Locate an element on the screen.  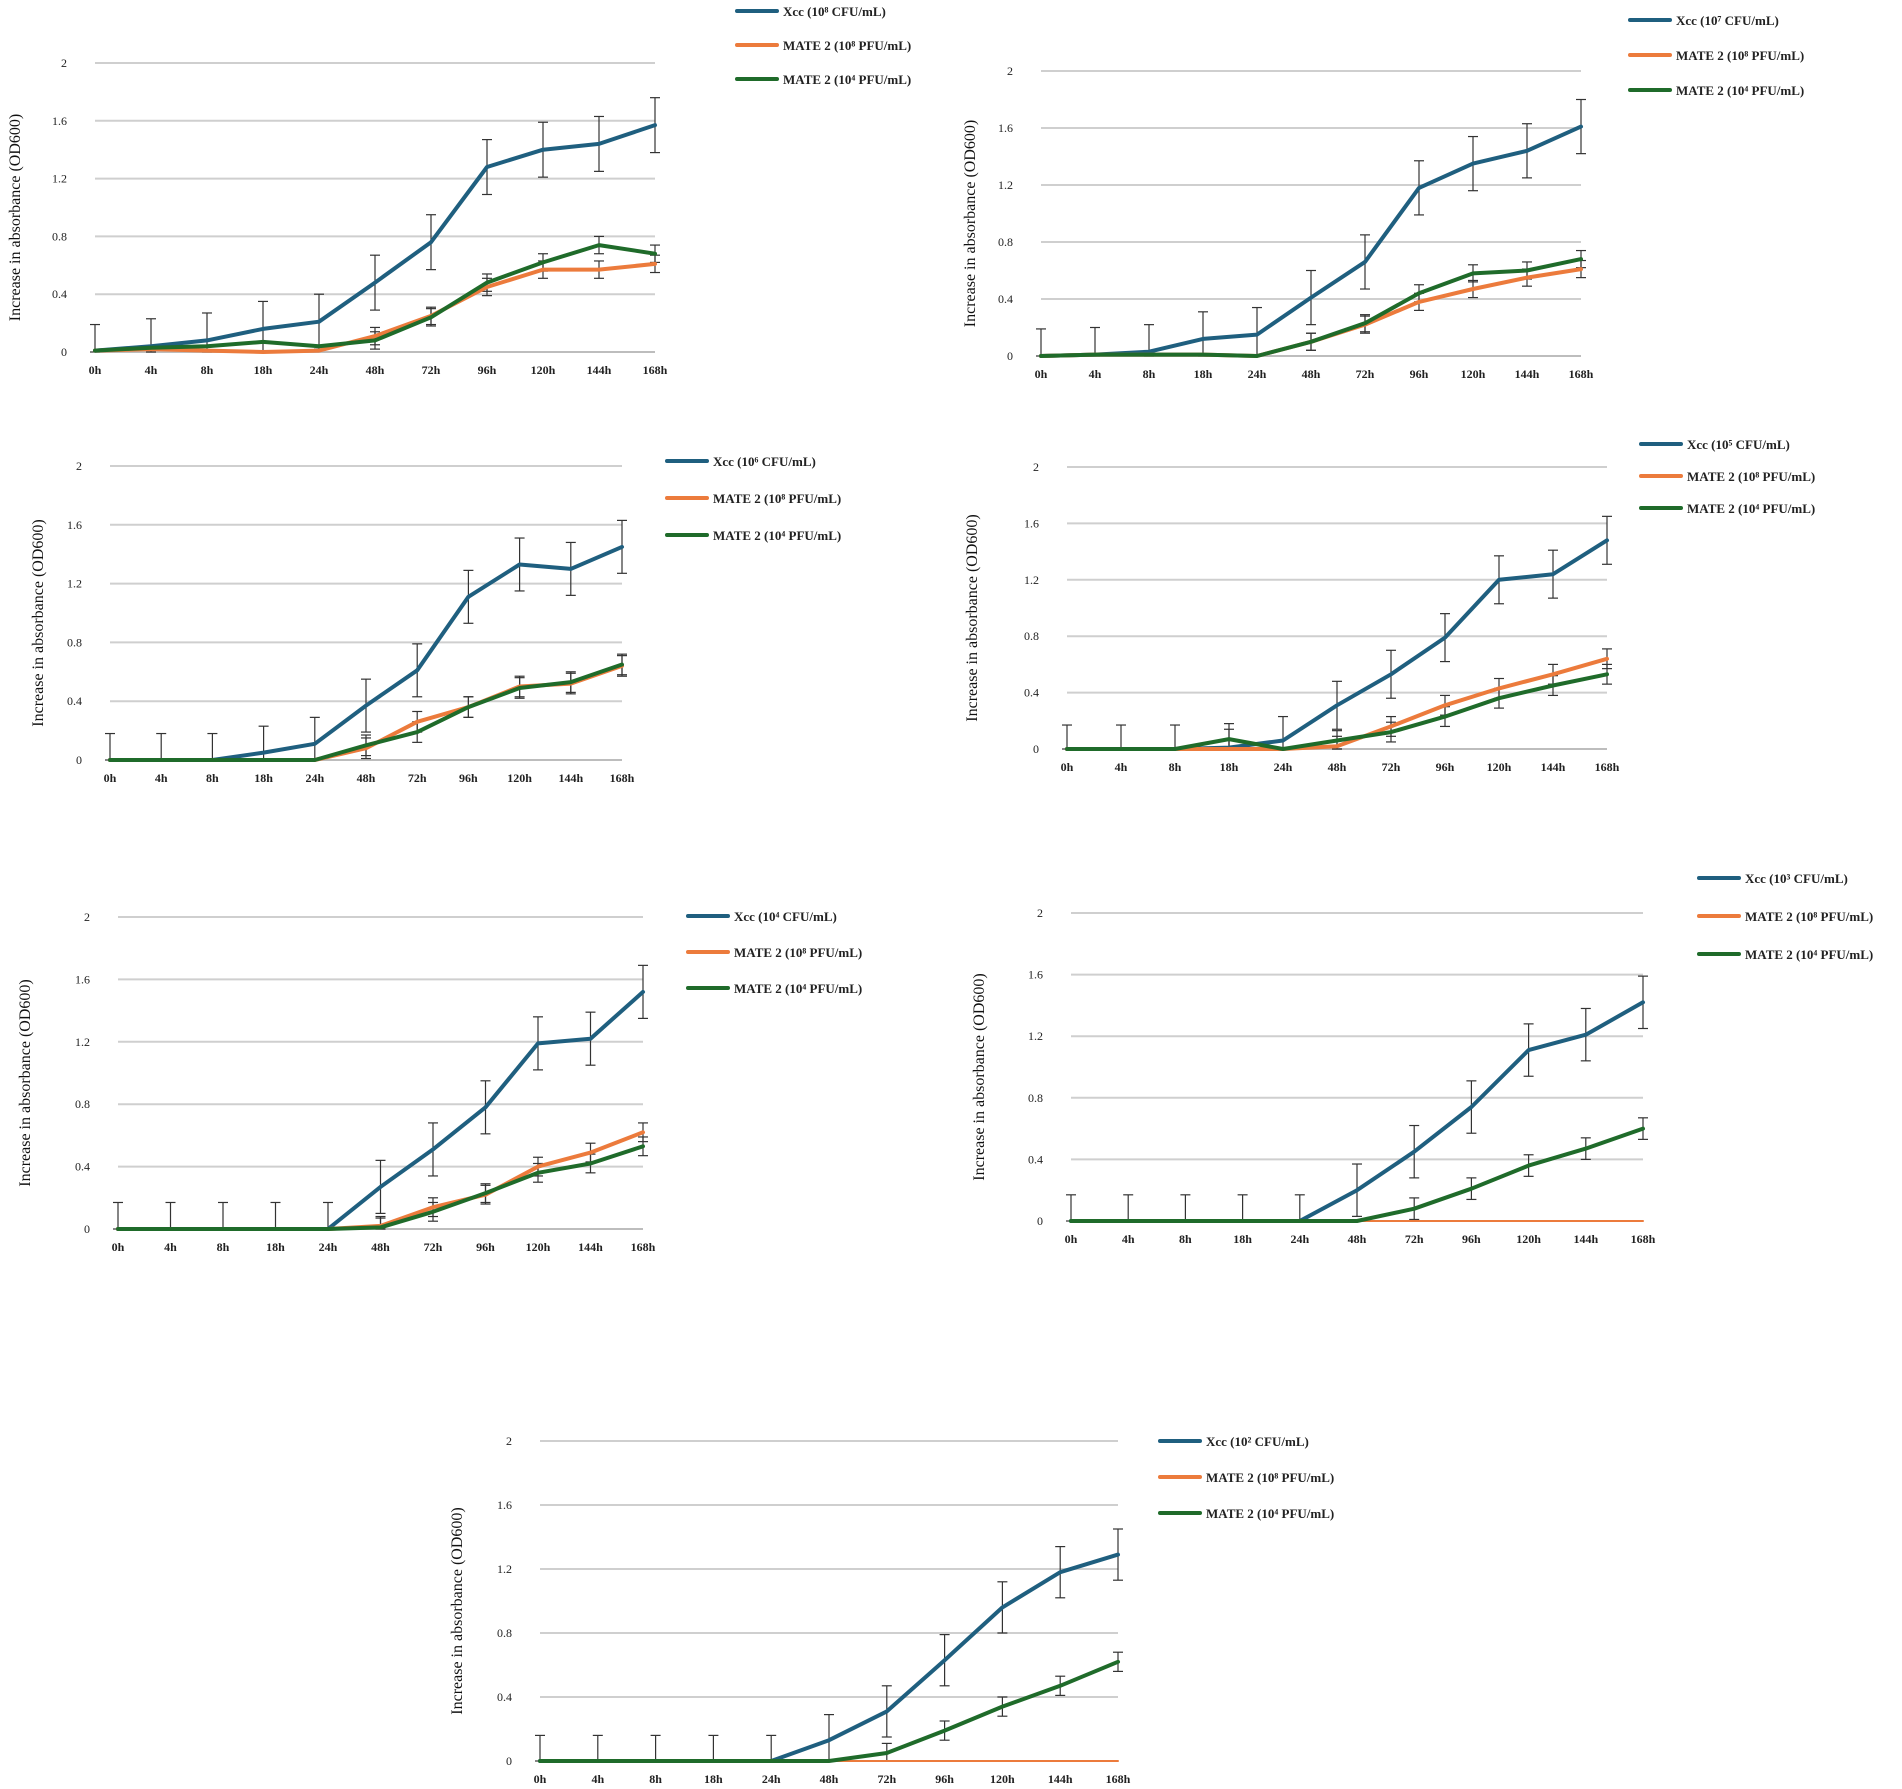
x-tick-label: 18h is located at coordinates (713, 1779).